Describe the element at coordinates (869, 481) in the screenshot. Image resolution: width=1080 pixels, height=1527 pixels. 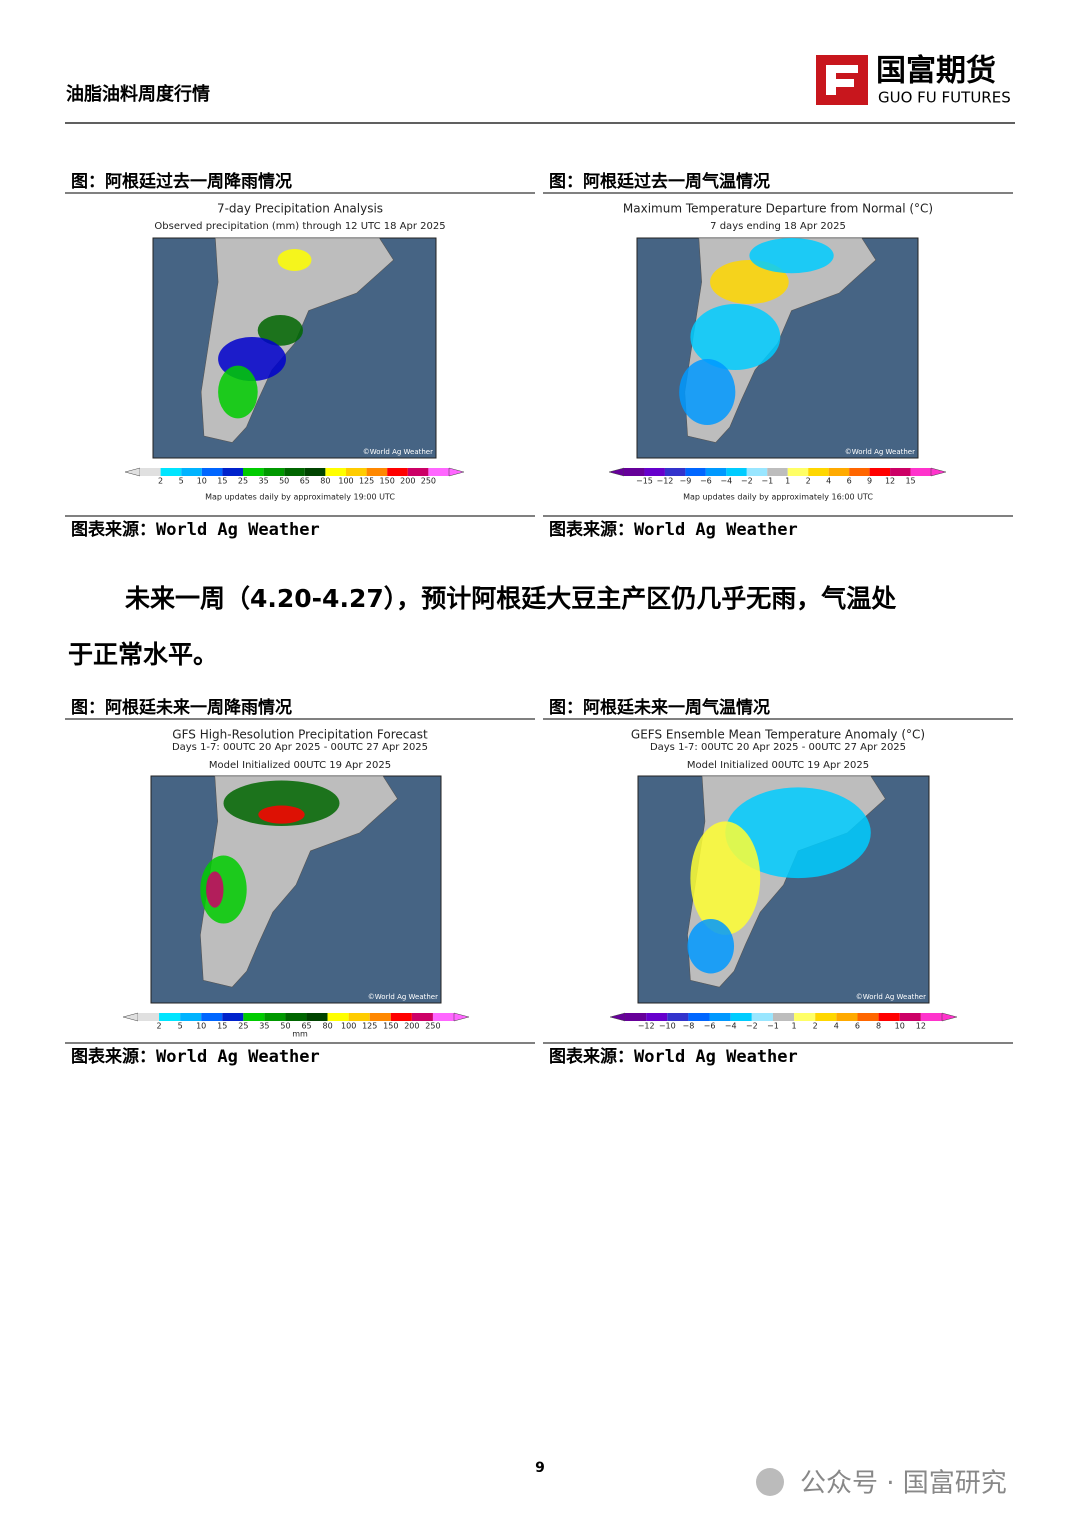
I see `colorbar-label: 9` at that location.